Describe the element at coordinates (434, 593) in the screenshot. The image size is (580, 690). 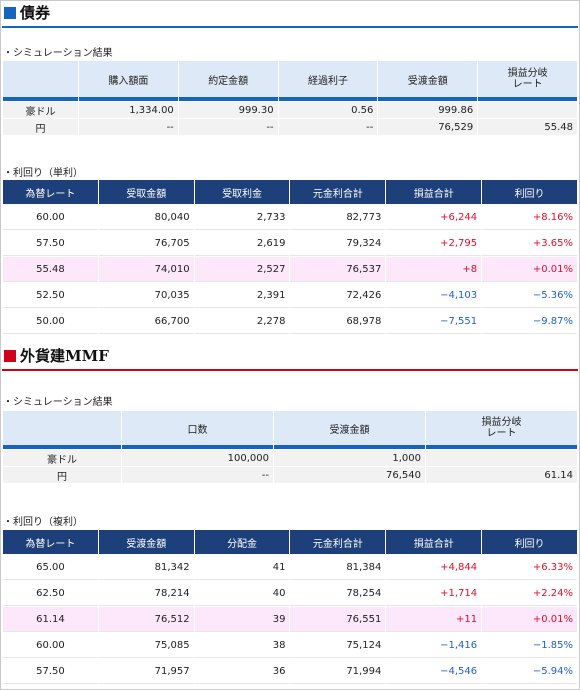
I see `profit-loss-cell: +1,714` at that location.